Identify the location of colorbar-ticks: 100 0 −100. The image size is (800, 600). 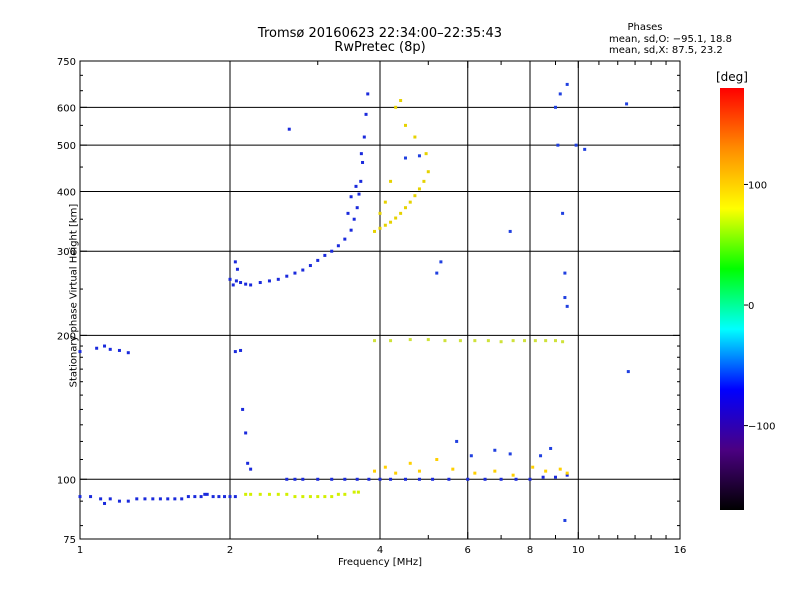
(759, 306).